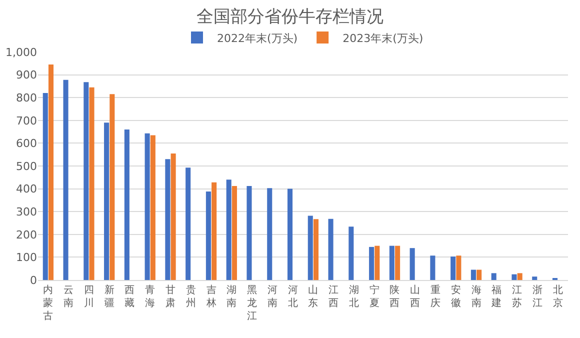 This screenshot has width=580, height=338. I want to click on x-tick-label: 重庆, so click(435, 296).